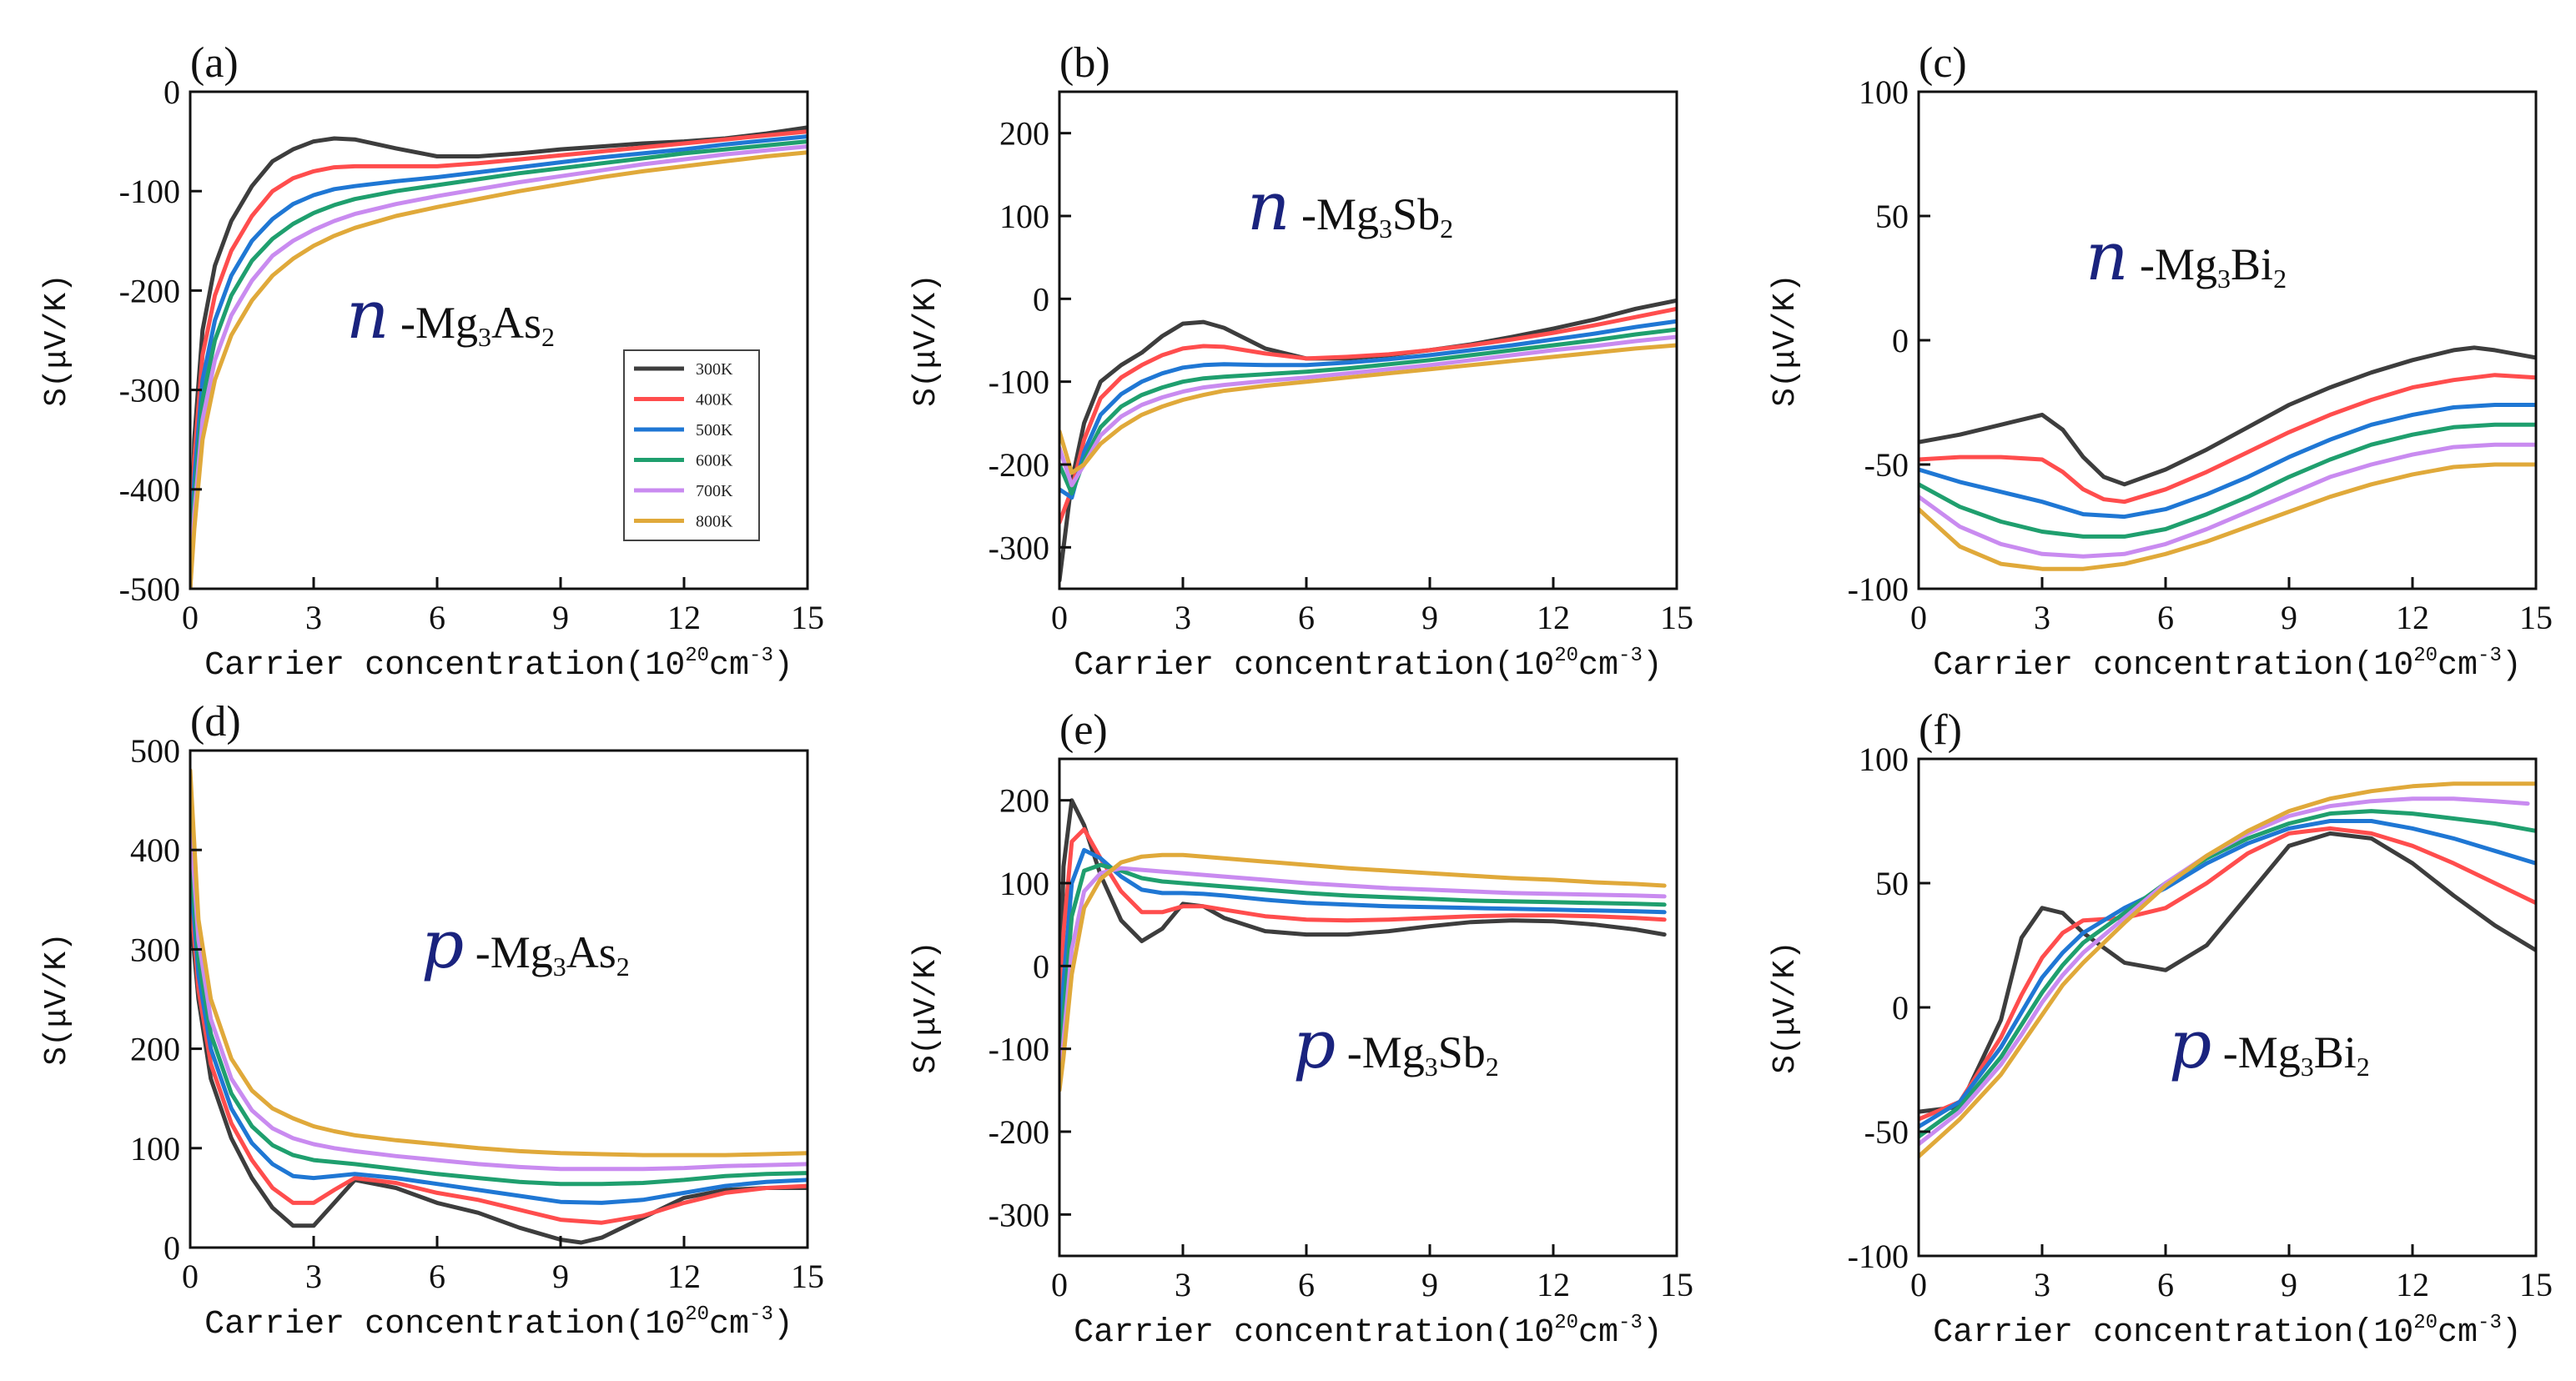 This screenshot has width=2576, height=1381. I want to click on carrier-type: p, so click(2190, 1044).